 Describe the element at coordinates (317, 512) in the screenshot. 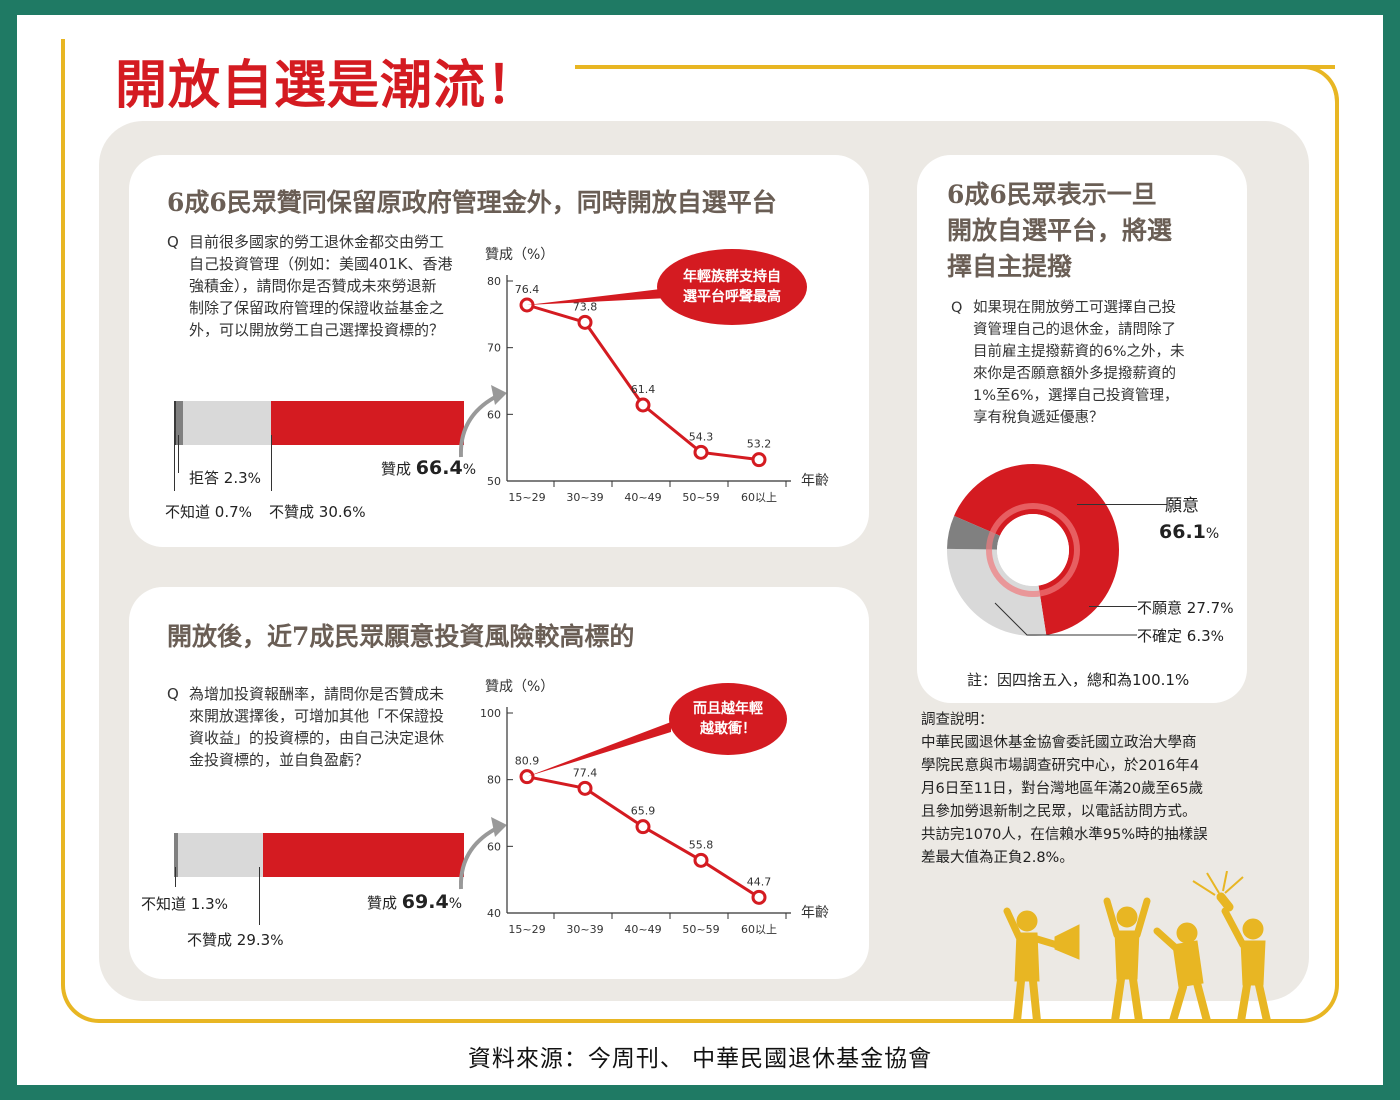

I see `label-disagree: 不贊成 30.6%` at that location.